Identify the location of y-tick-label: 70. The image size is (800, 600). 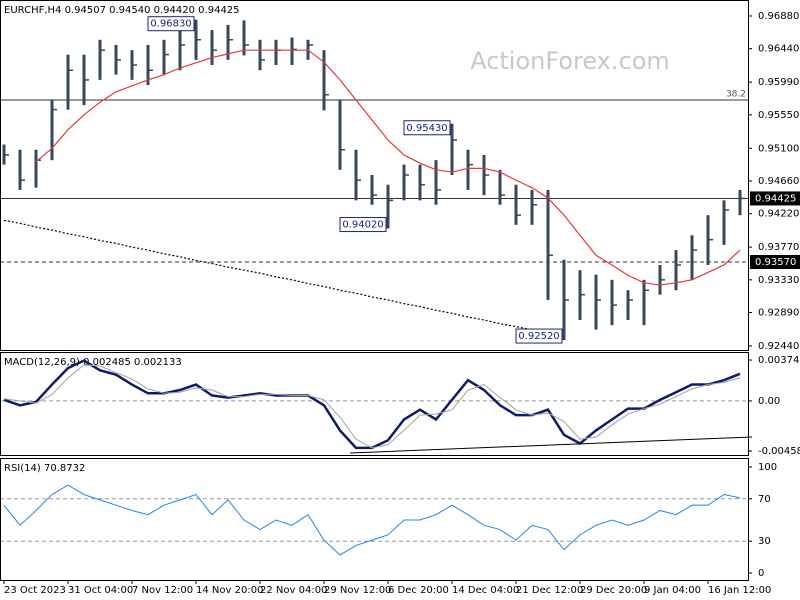
(764, 499).